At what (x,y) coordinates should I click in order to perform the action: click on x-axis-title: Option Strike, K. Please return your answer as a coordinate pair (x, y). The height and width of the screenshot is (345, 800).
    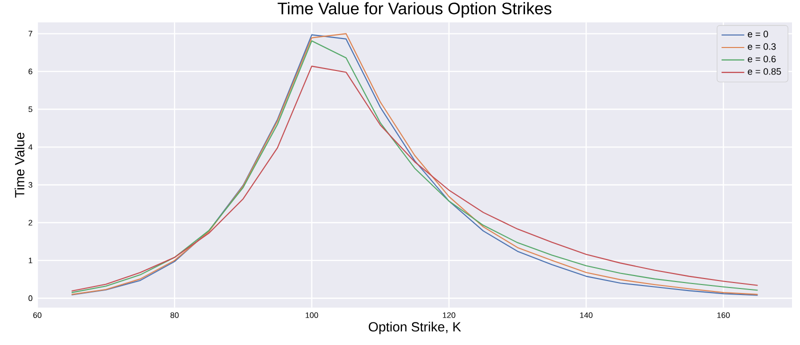
    Looking at the image, I should click on (415, 328).